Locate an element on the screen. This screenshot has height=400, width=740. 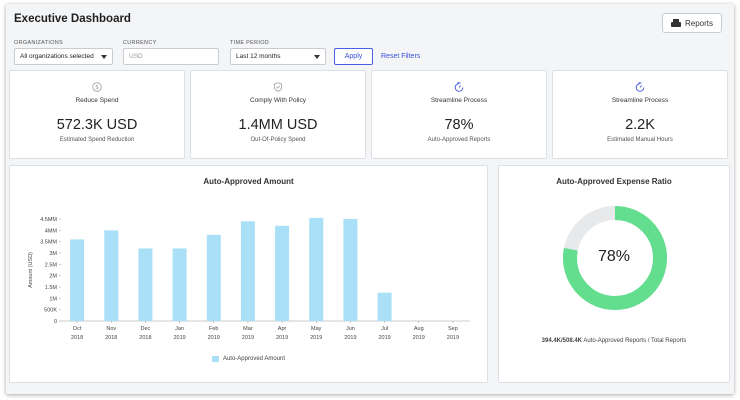
x-tick-label: Sep 2019 is located at coordinates (453, 333).